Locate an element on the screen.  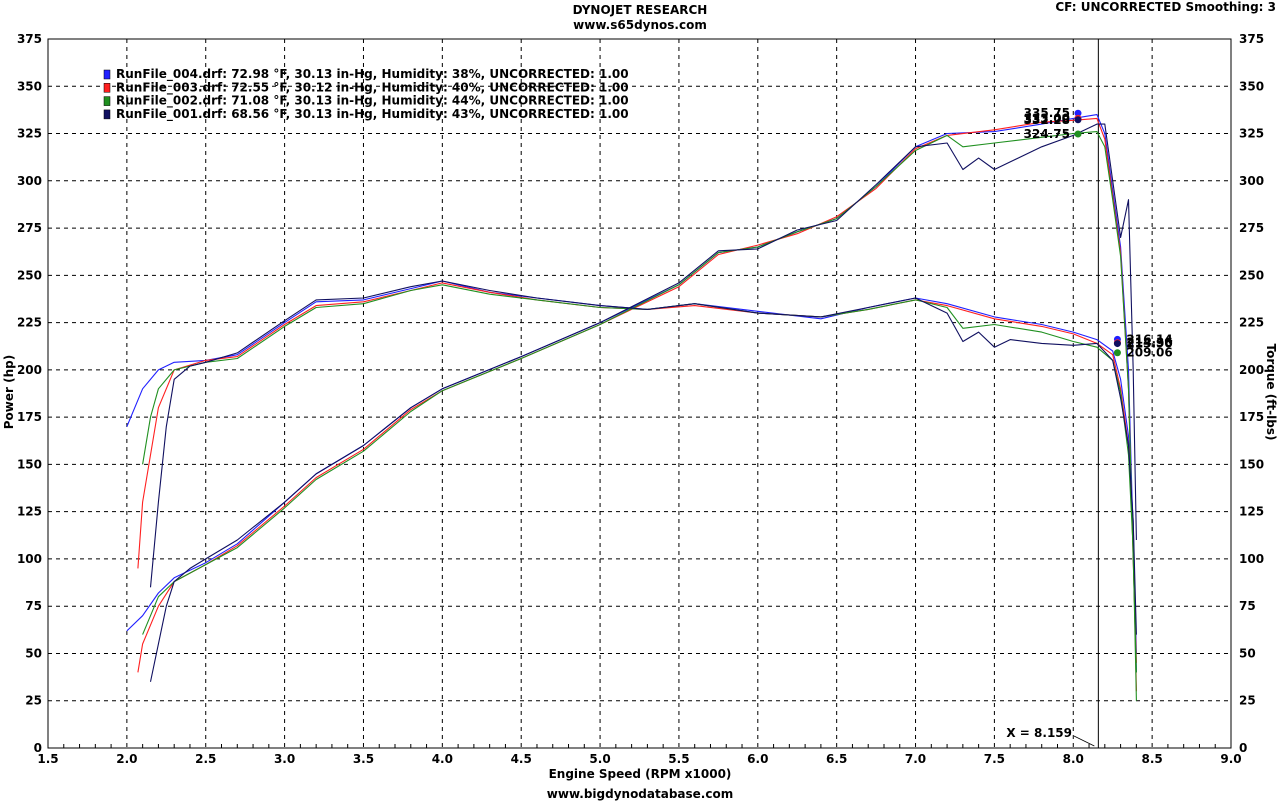
x-tick-label: 8.0 is located at coordinates (1073, 759).